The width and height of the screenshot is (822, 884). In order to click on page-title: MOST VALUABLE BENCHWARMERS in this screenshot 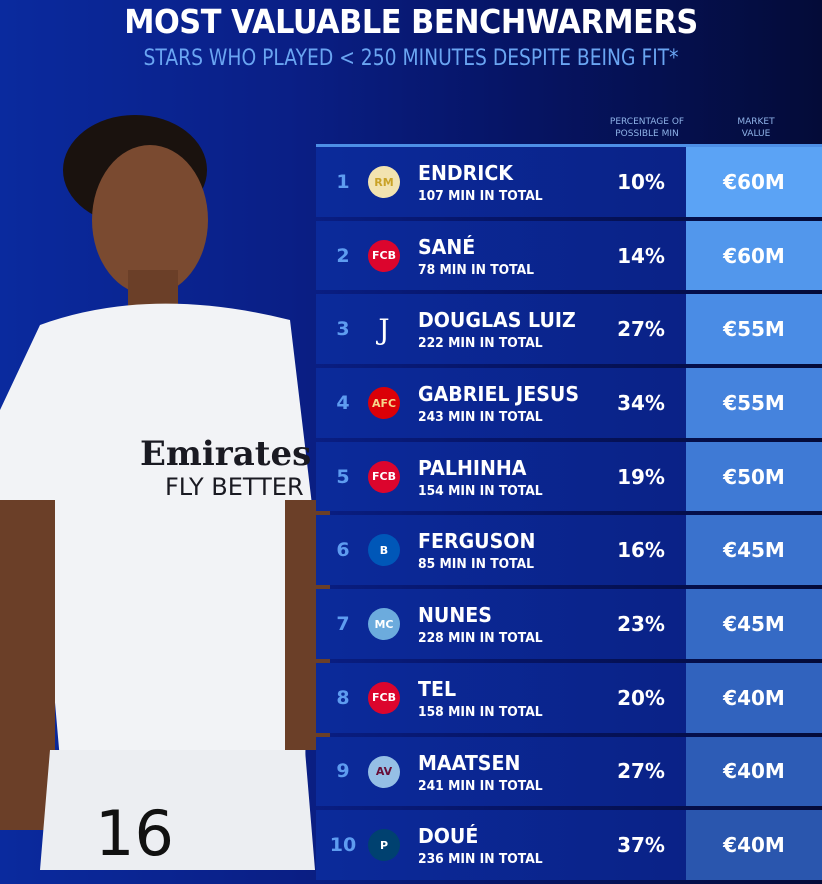, I will do `click(411, 21)`.